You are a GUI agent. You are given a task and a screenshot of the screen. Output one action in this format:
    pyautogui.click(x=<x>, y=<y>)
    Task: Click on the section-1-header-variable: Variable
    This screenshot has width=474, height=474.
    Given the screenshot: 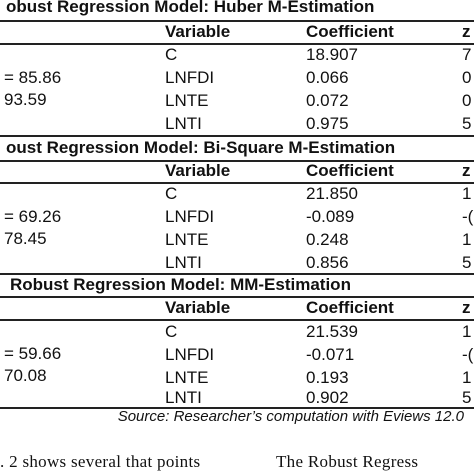 What is the action you would take?
    pyautogui.click(x=198, y=31)
    